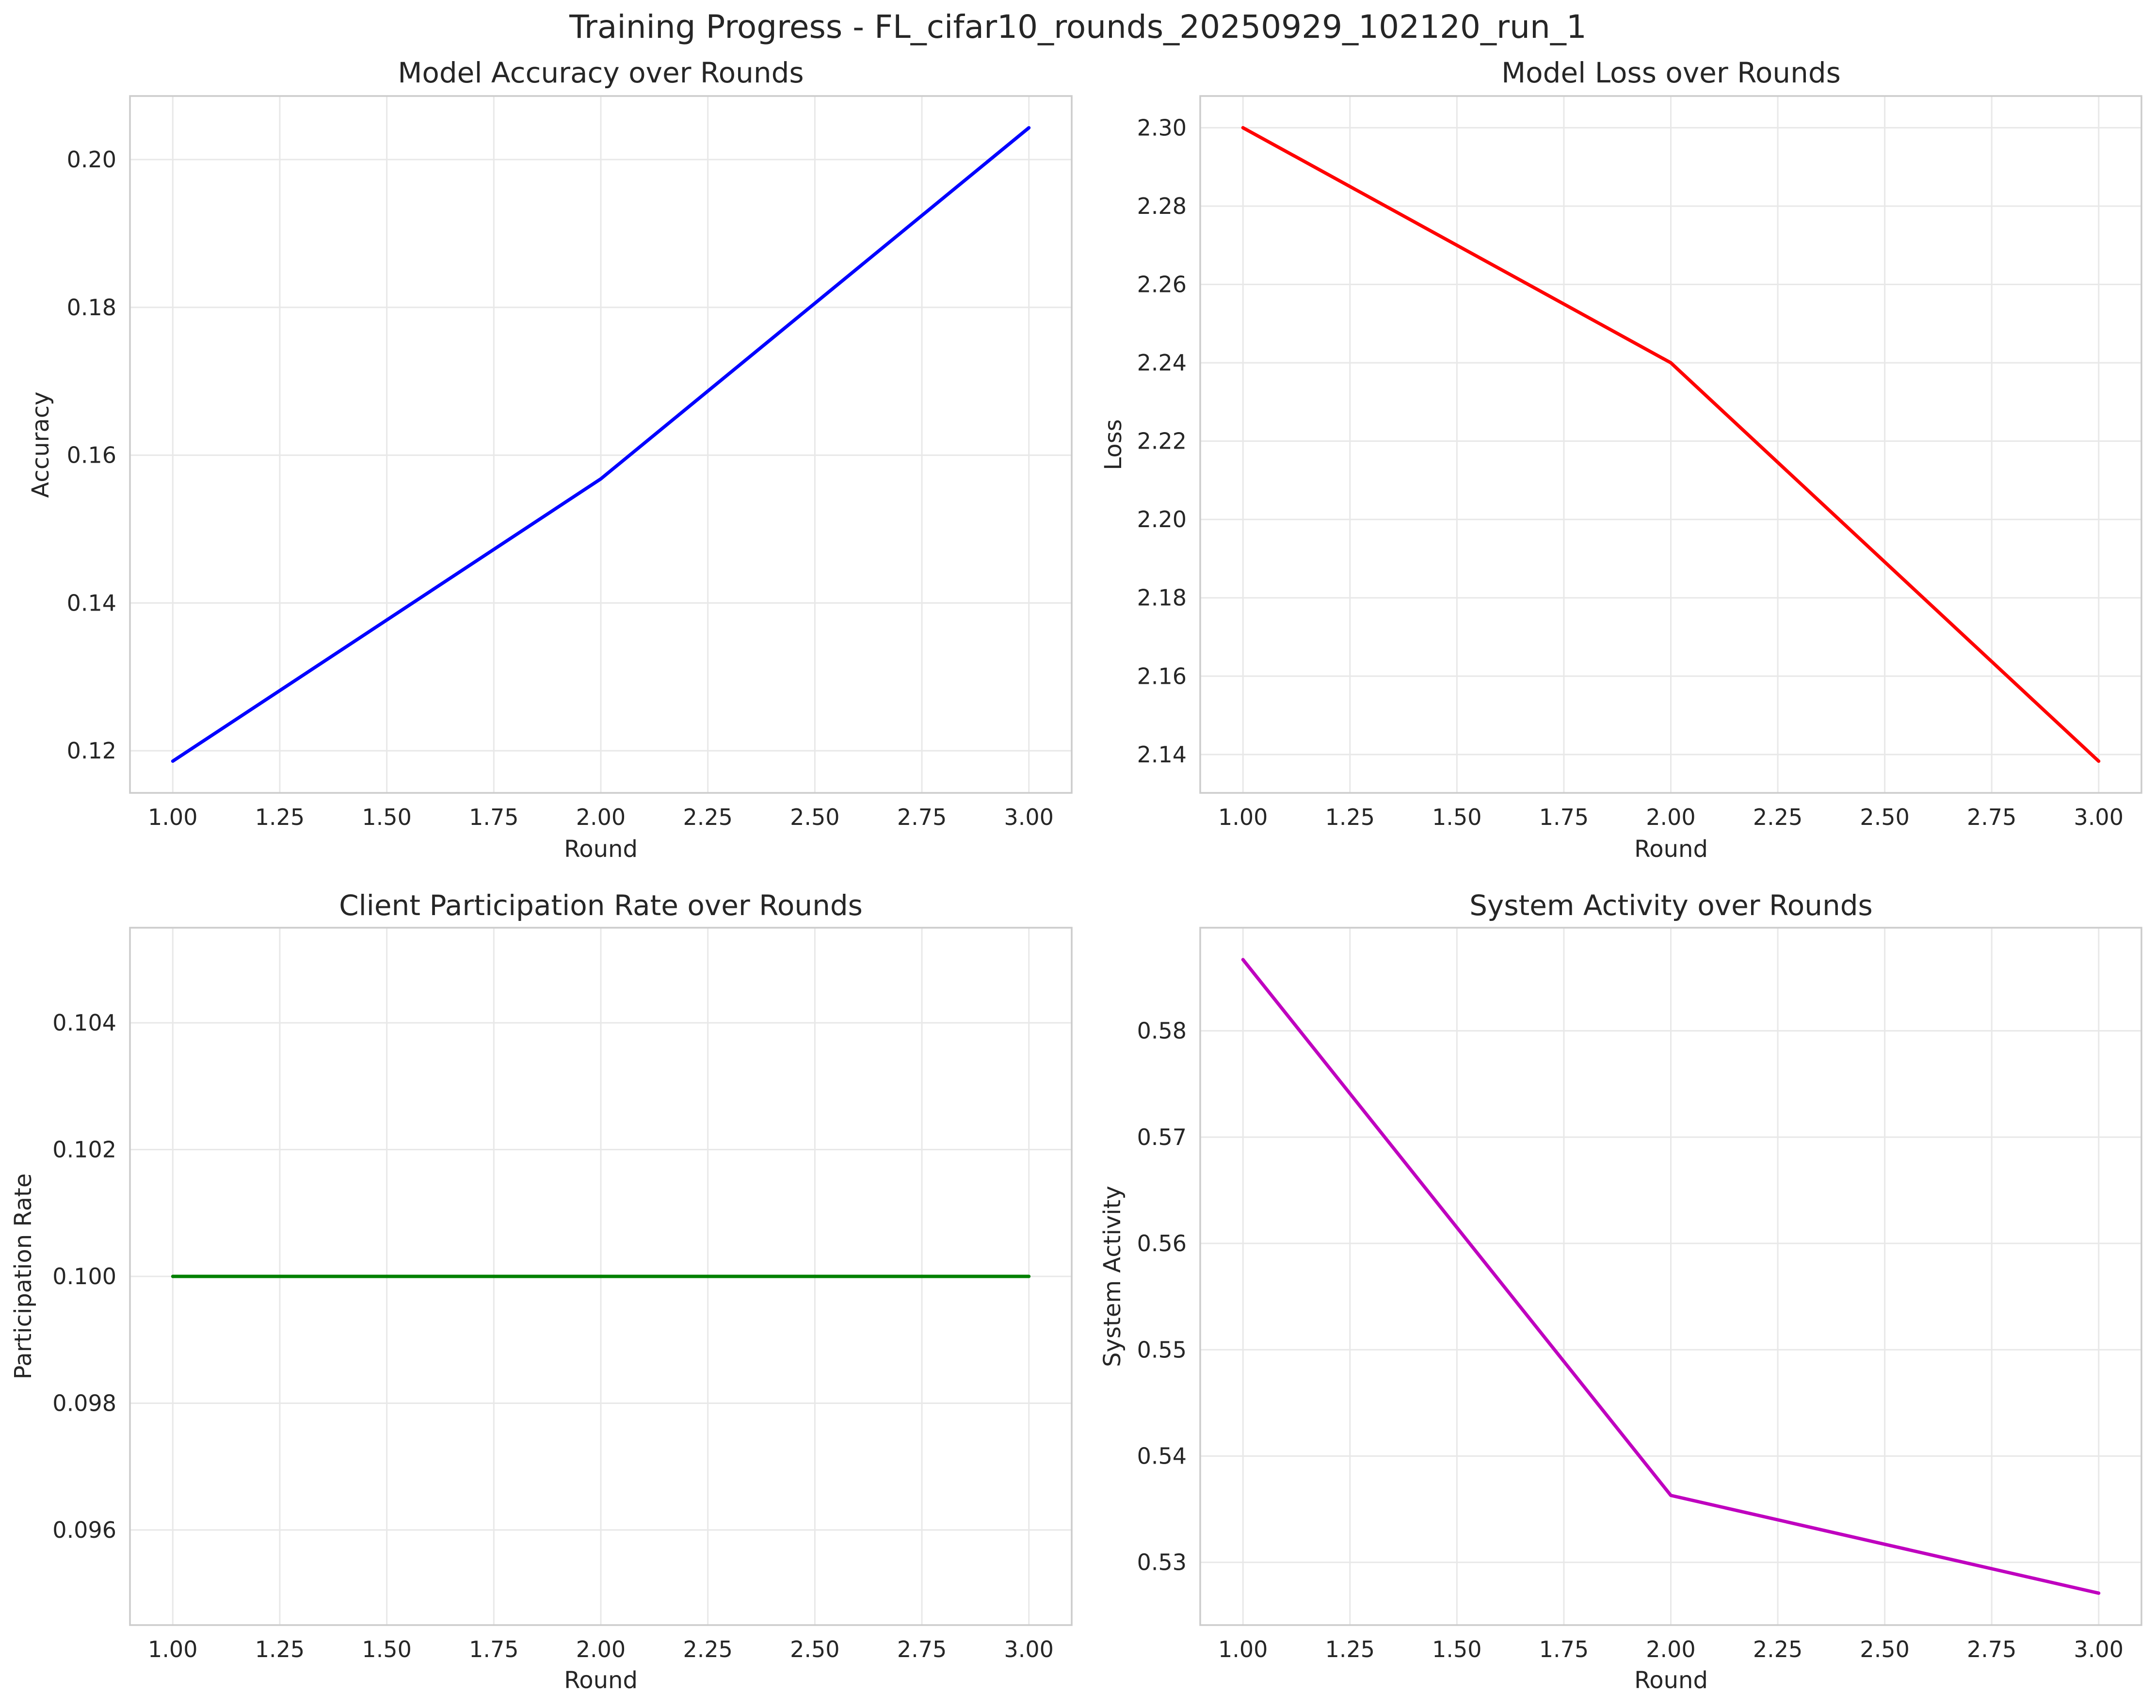 This screenshot has width=2156, height=1708. I want to click on system-activity-y-ticks: 0.53 0.54 0.55 0.56 0.57 0.58, so click(1162, 1297).